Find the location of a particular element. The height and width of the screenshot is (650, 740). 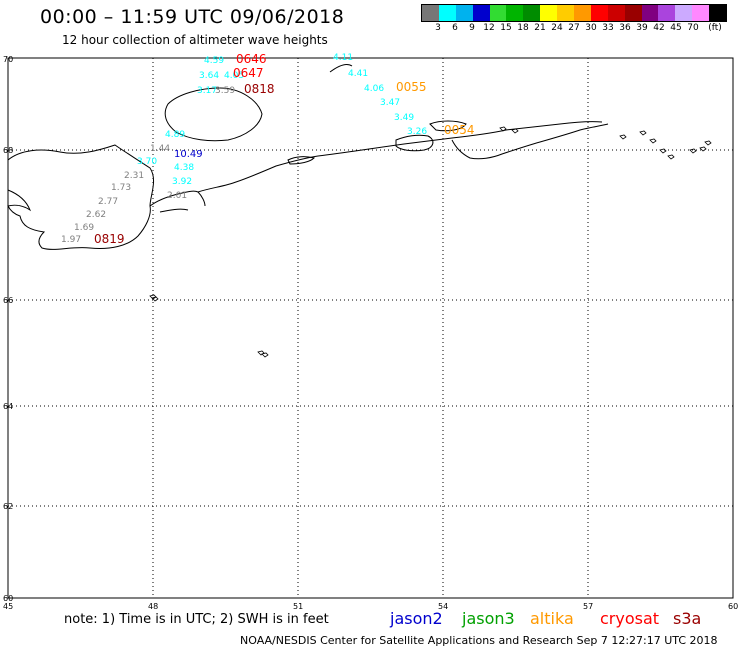

wave-height-label: 3.70 is located at coordinates (147, 162).